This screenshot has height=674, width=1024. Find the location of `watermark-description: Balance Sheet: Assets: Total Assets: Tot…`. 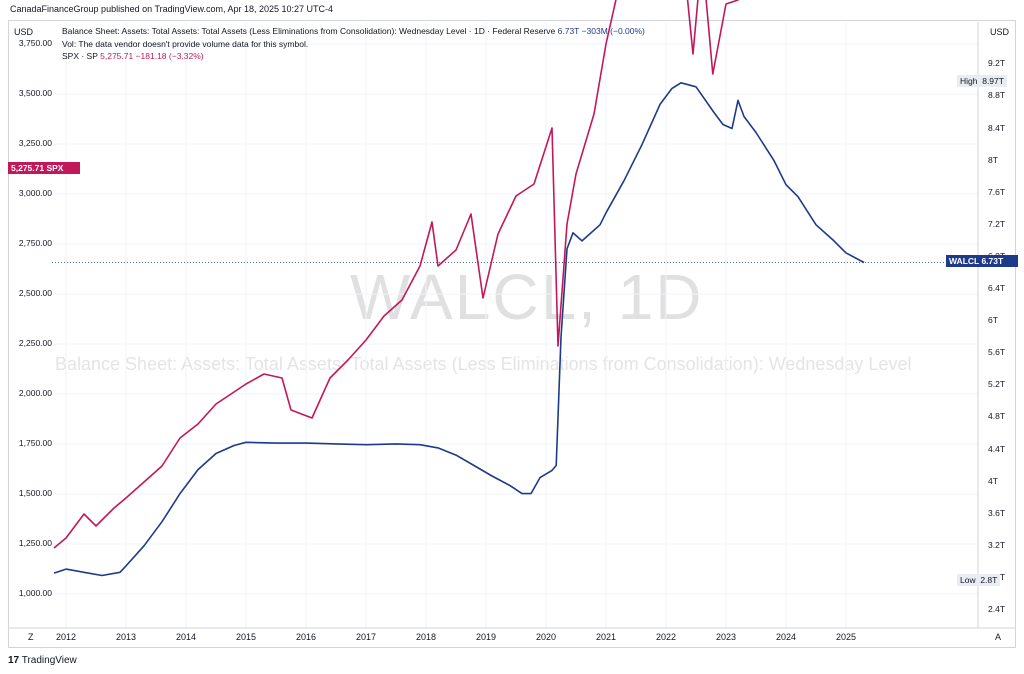

watermark-description: Balance Sheet: Assets: Total Assets: Tot… is located at coordinates (483, 364).